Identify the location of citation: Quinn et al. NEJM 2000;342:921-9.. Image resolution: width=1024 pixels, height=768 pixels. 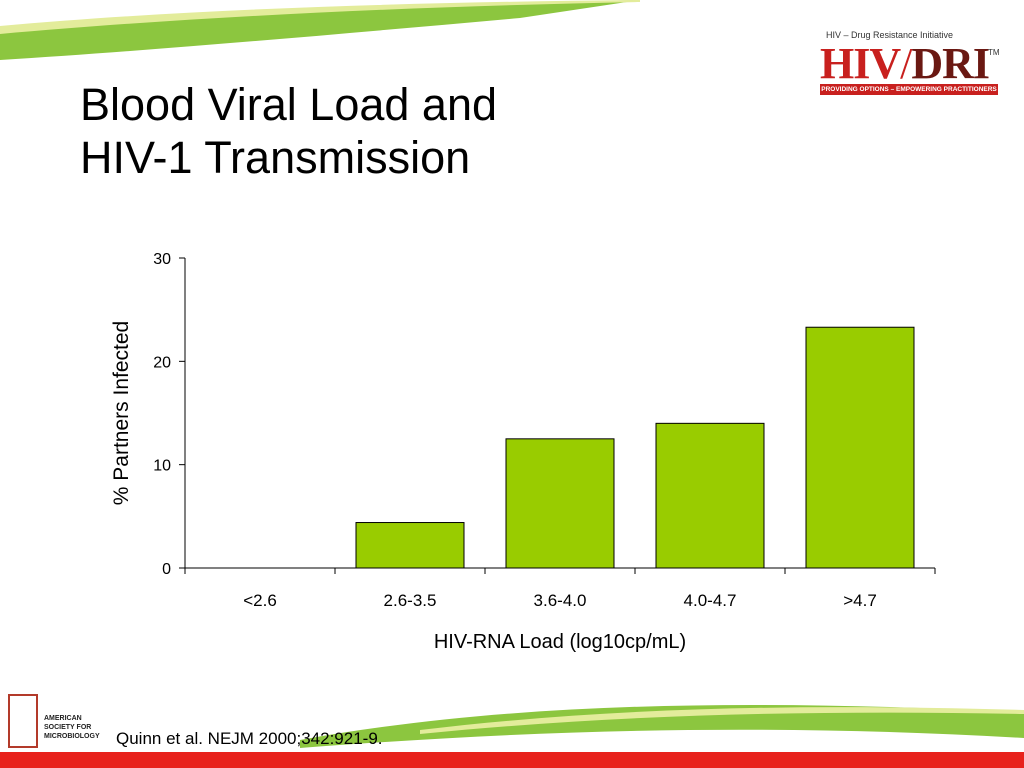
(249, 738).